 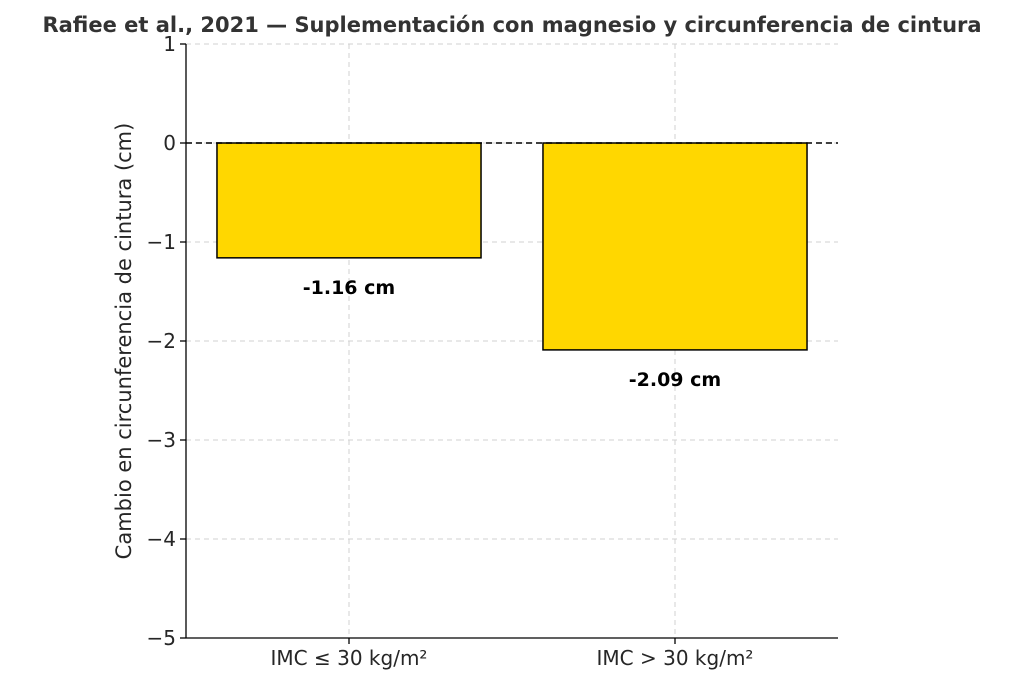 What do you see at coordinates (349, 658) in the screenshot?
I see `x-tick-label: IMC ≤ 30 kg/m²` at bounding box center [349, 658].